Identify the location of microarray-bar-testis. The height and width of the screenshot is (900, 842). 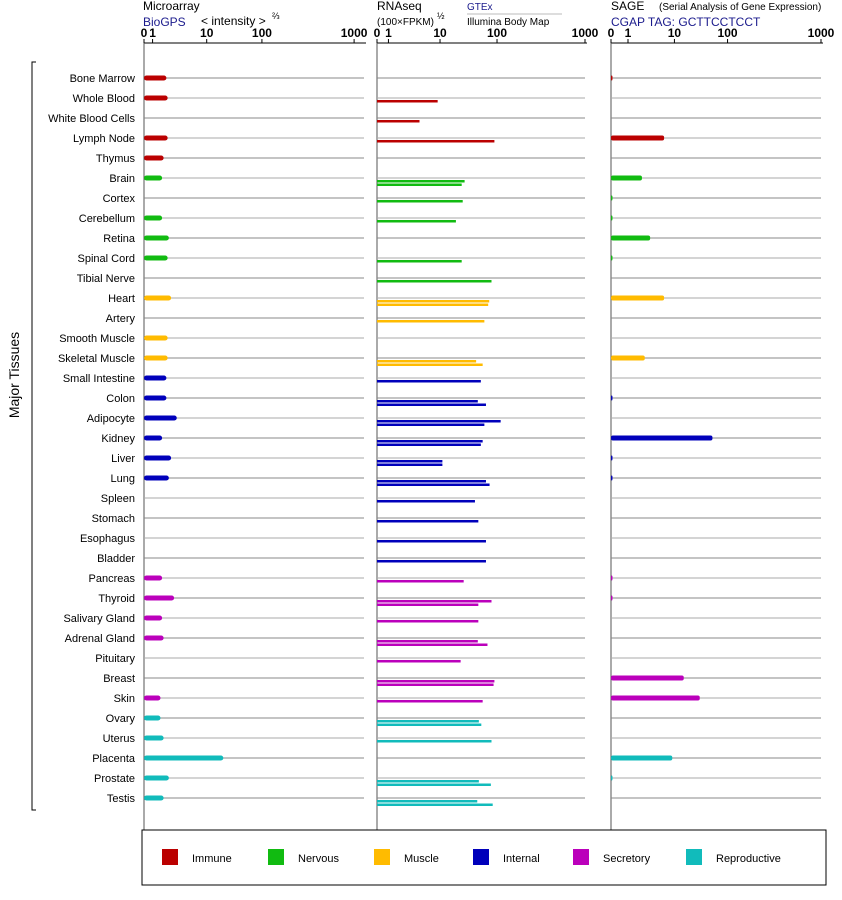
(154, 798).